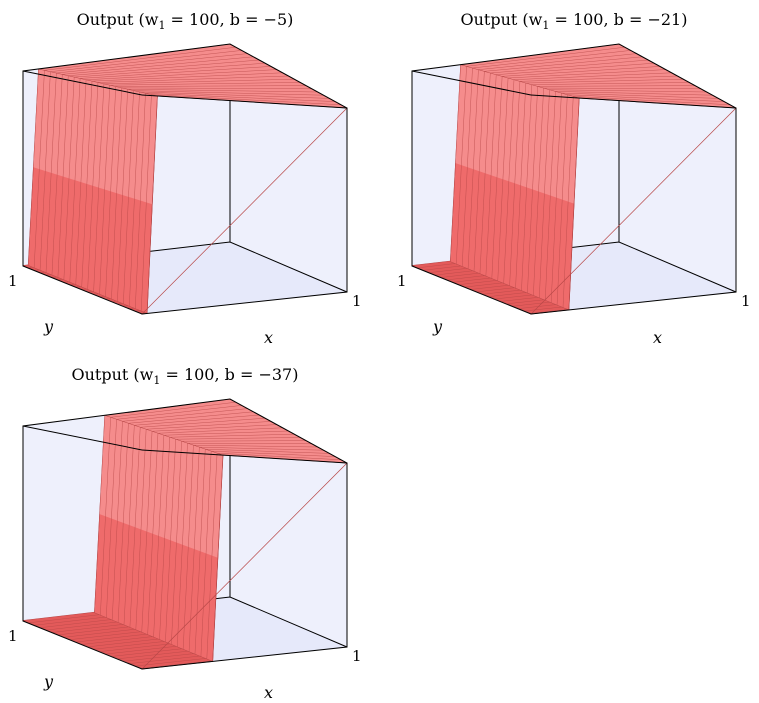 This screenshot has width=759, height=703. Describe the element at coordinates (185, 376) in the screenshot. I see `chart-title: Output (w1 = 100, b = −37)` at that location.